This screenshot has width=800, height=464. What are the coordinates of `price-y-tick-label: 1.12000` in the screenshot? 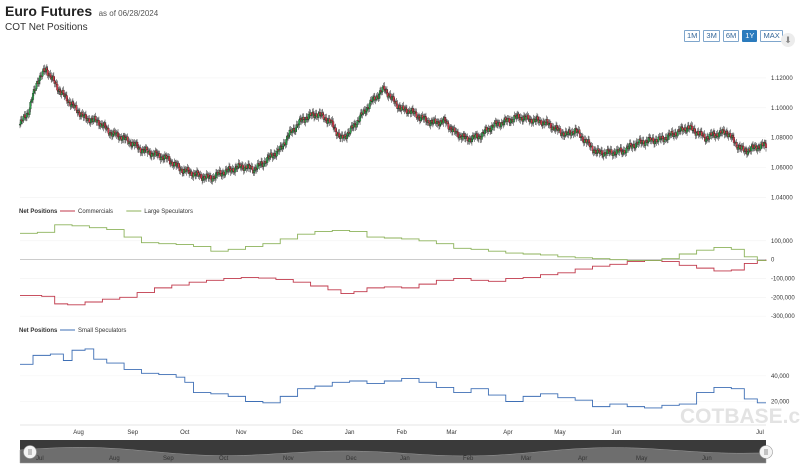 It's located at (782, 79).